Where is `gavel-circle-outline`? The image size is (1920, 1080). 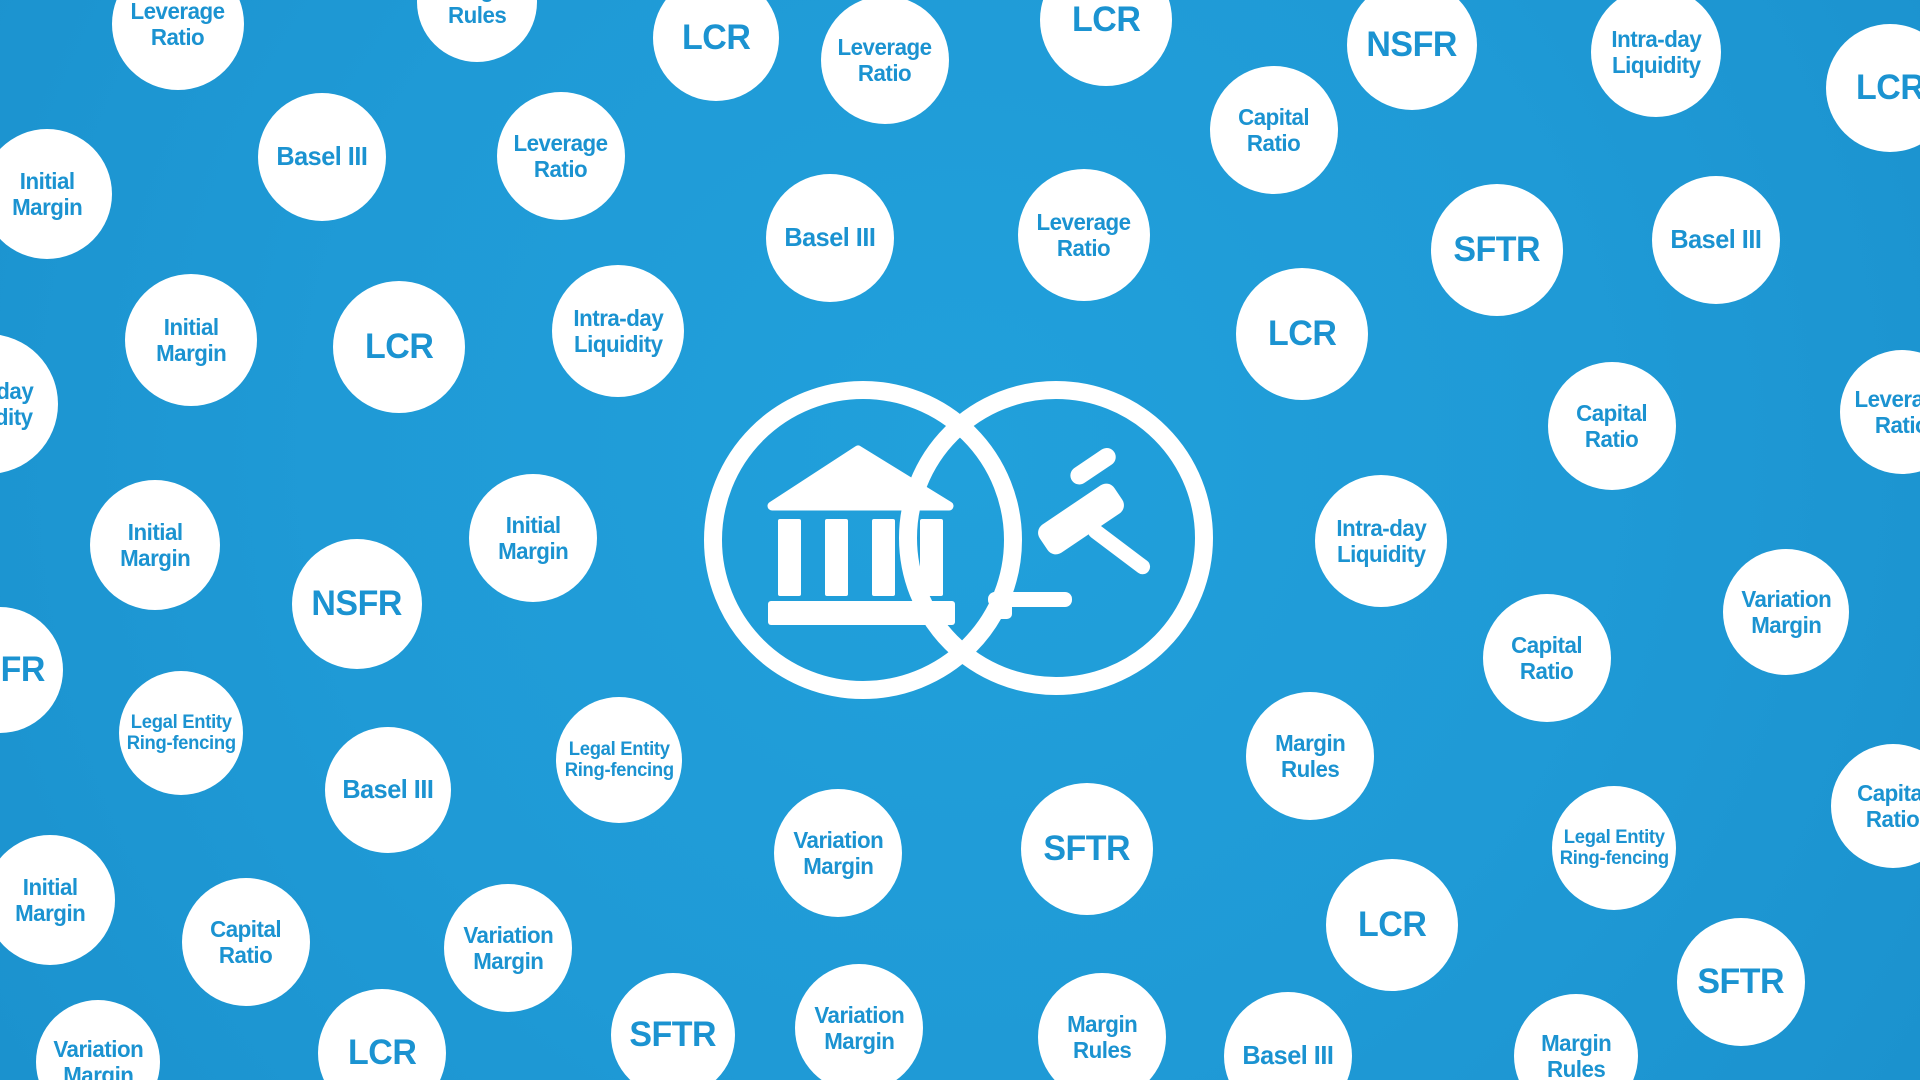 gavel-circle-outline is located at coordinates (1056, 538).